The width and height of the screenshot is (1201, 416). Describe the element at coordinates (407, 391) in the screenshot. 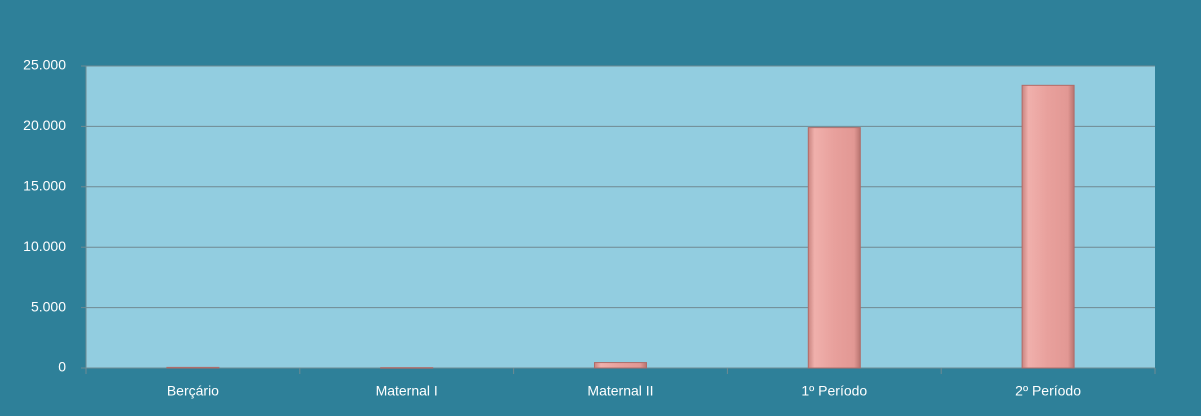

I see `x-tick-label: Maternal I` at that location.